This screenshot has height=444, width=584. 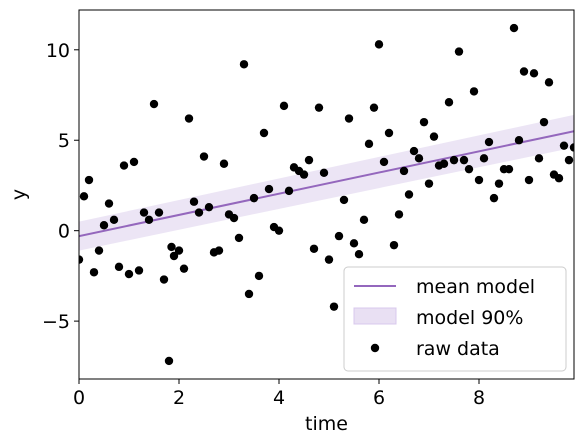 I want to click on y-tick-label: −5, so click(x=56, y=322).